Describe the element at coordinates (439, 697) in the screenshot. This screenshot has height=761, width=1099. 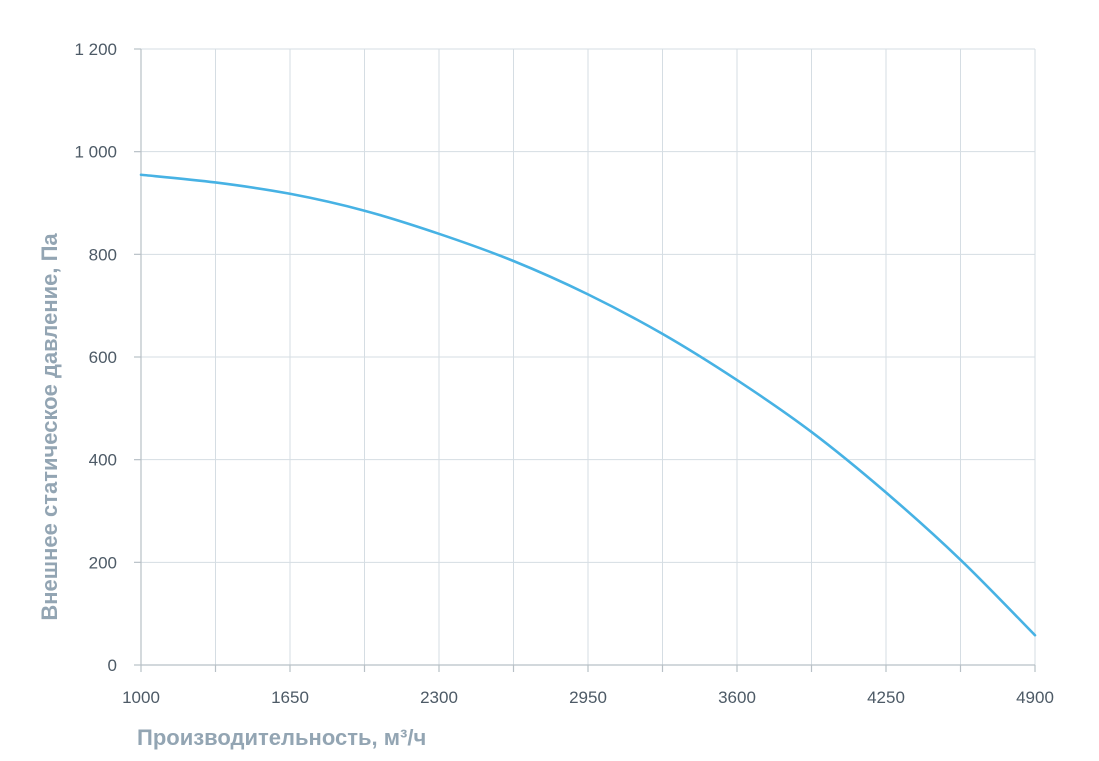
I see `x-tick-label: 2300` at that location.